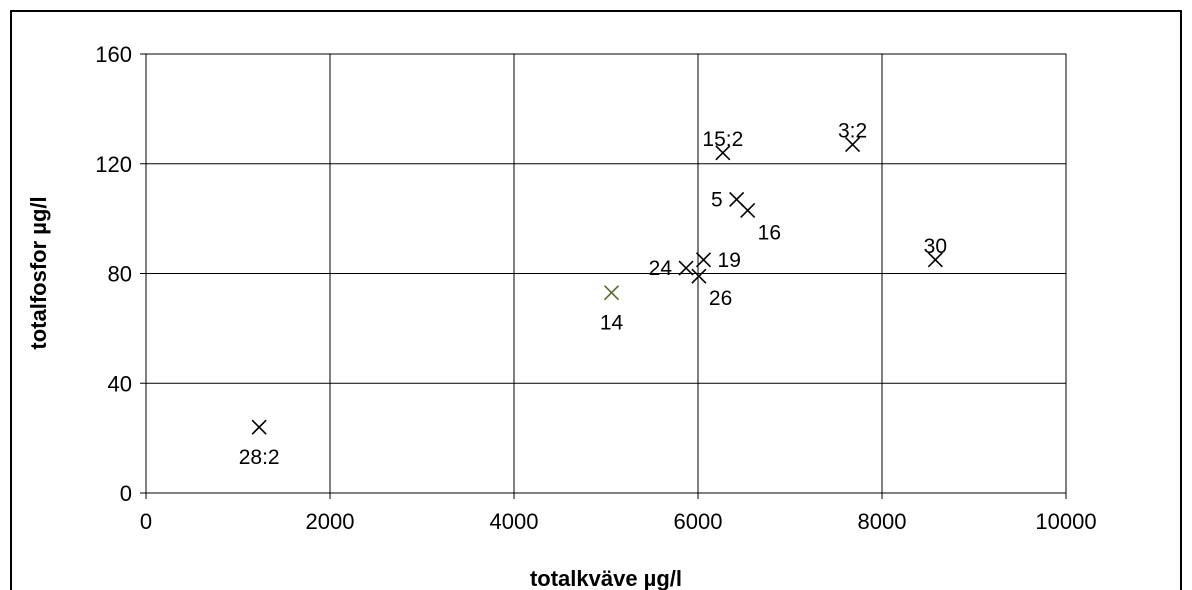 This screenshot has height=590, width=1192. What do you see at coordinates (769, 232) in the screenshot?
I see `point-label: 16` at bounding box center [769, 232].